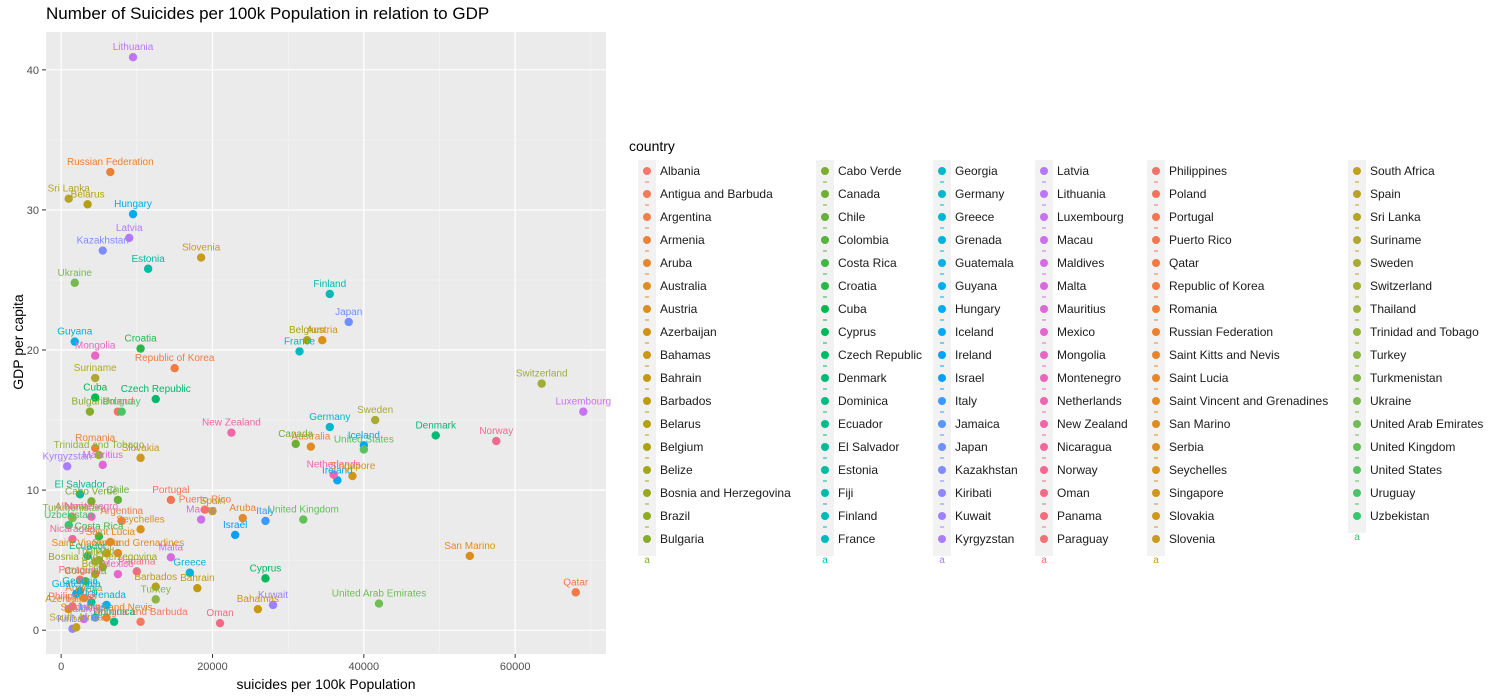  Describe the element at coordinates (212, 667) in the screenshot. I see `x-tick-label: 20000` at that location.